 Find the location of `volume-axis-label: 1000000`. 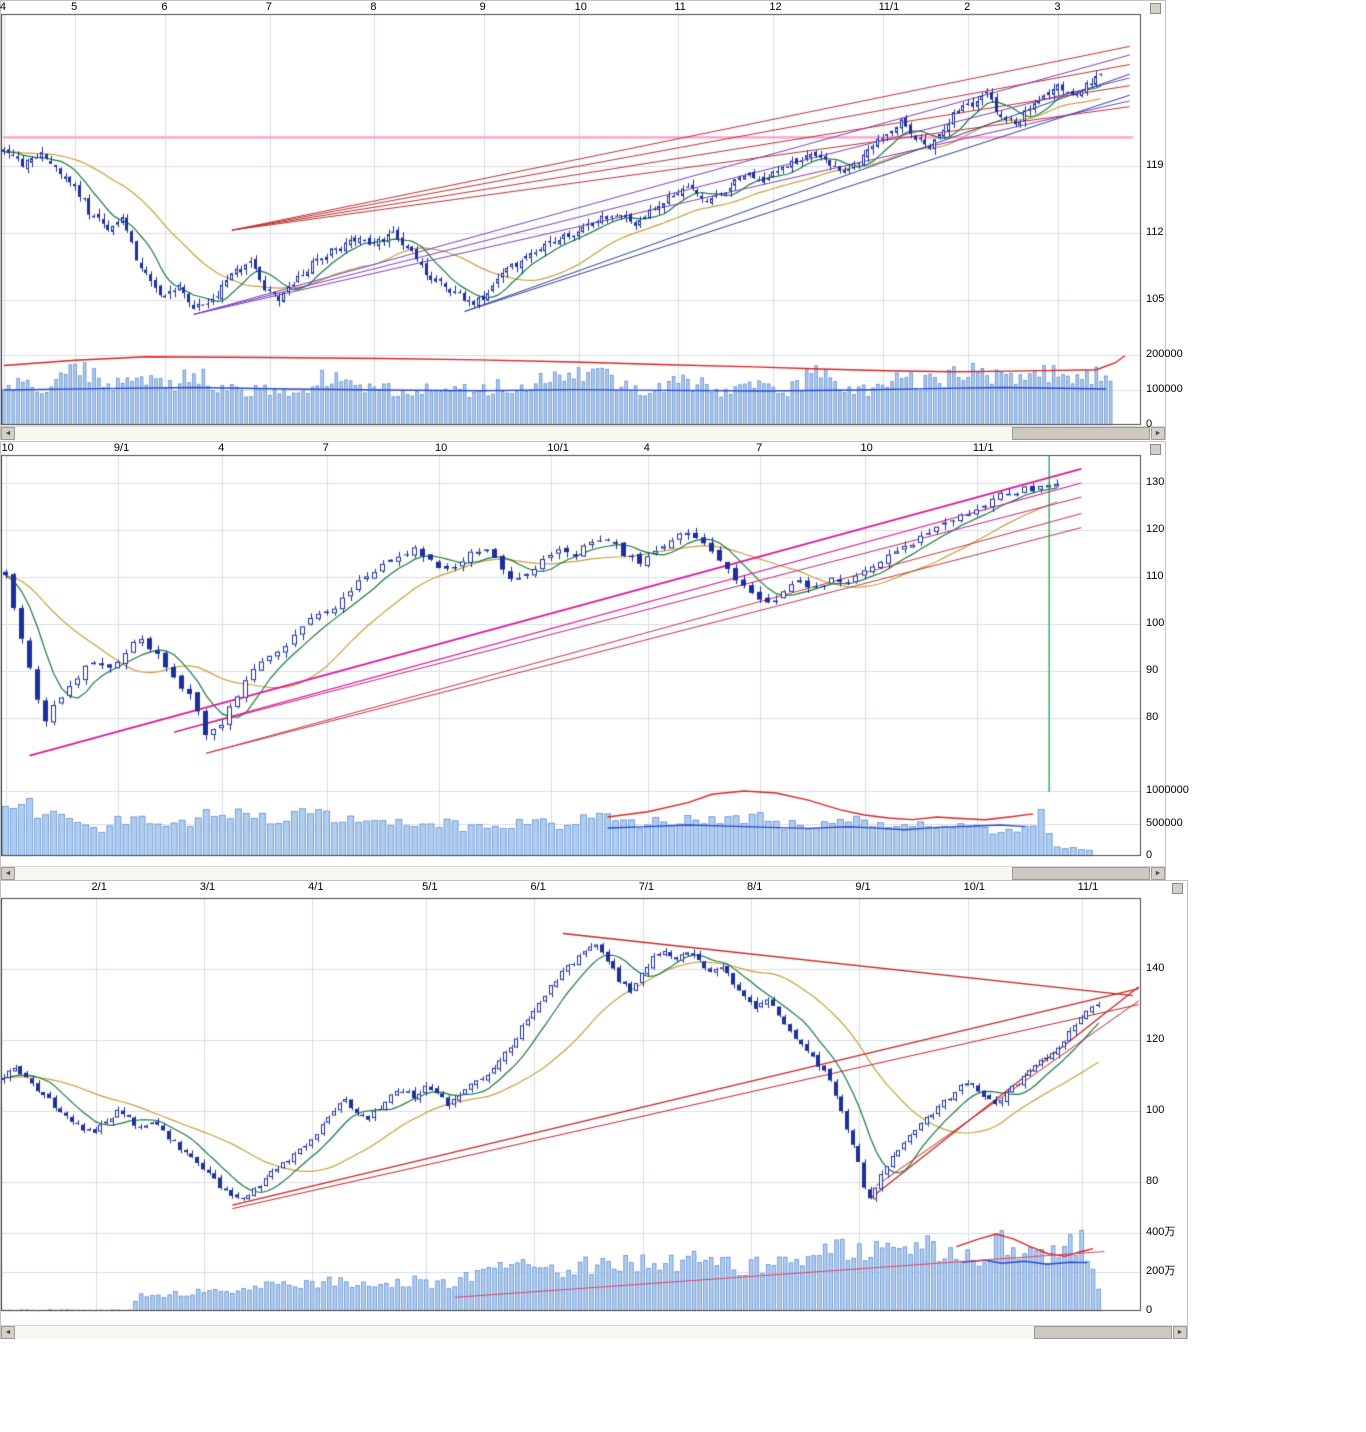

volume-axis-label: 1000000 is located at coordinates (1167, 790).